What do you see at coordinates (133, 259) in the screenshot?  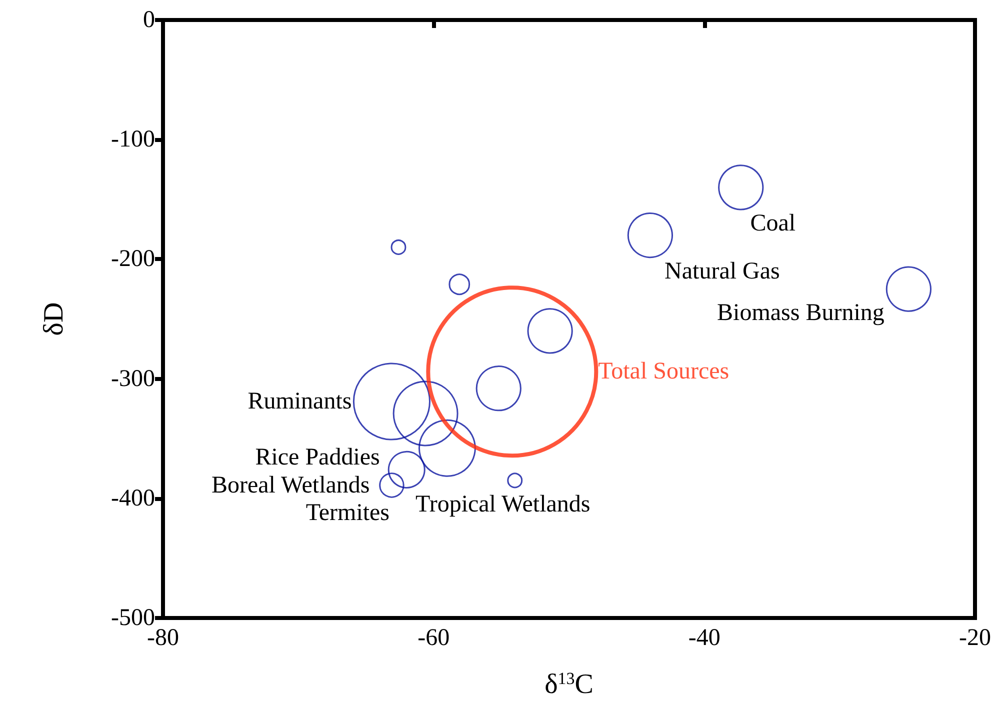 I see `y-tick-label: -200` at bounding box center [133, 259].